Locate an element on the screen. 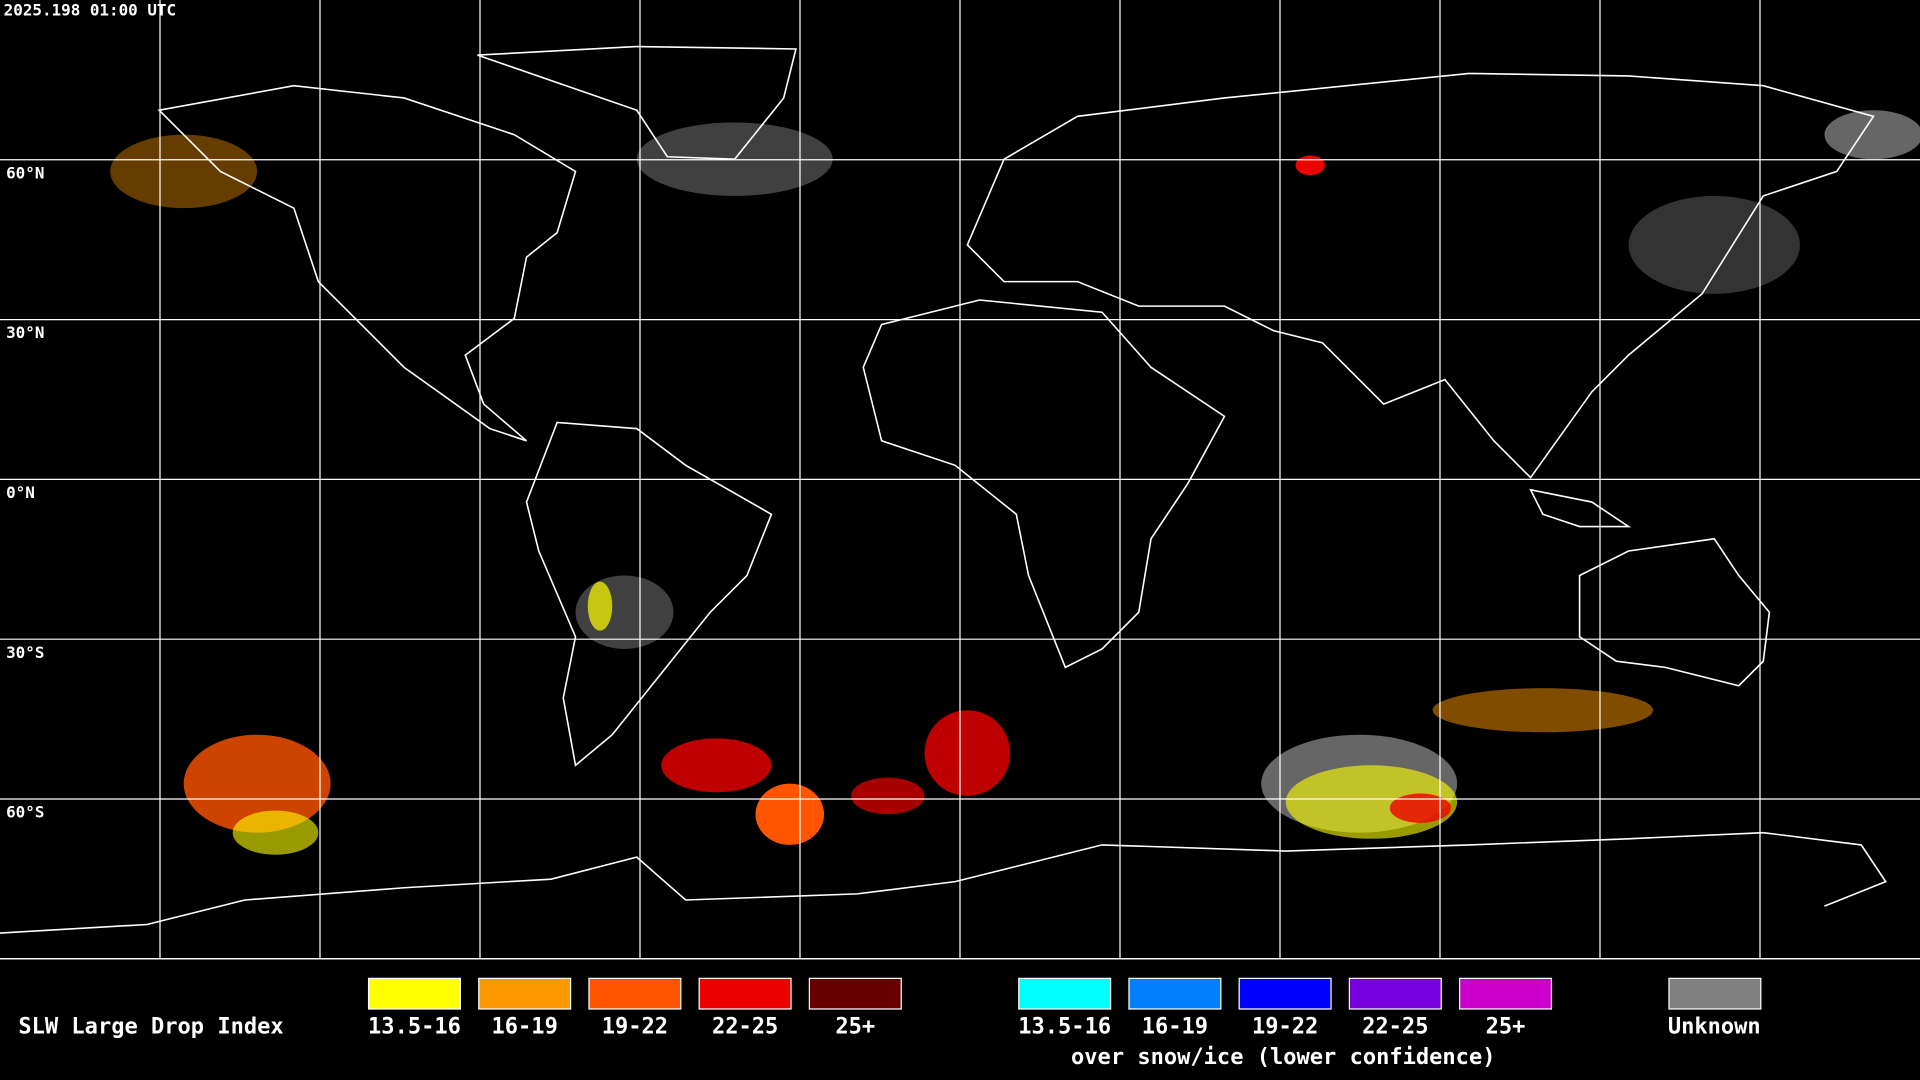 The height and width of the screenshot is (1080, 1920). timestamp: 2025.198 01:00 UTC is located at coordinates (90, 10).